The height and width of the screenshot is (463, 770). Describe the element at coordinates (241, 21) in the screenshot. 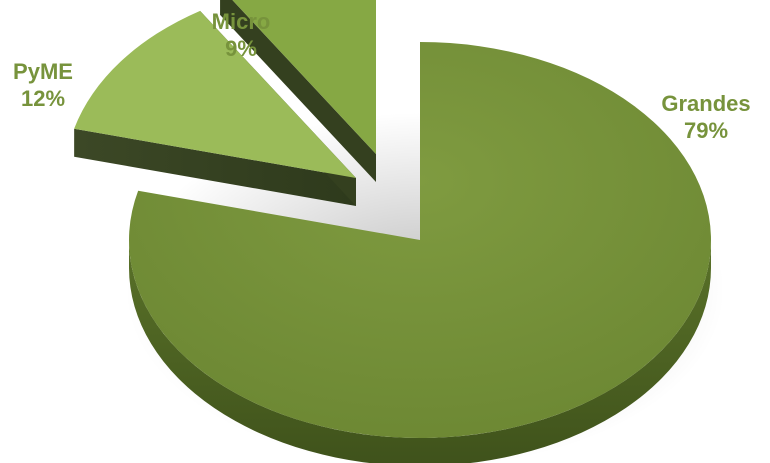

I see `slice-category-micro: Micro` at that location.